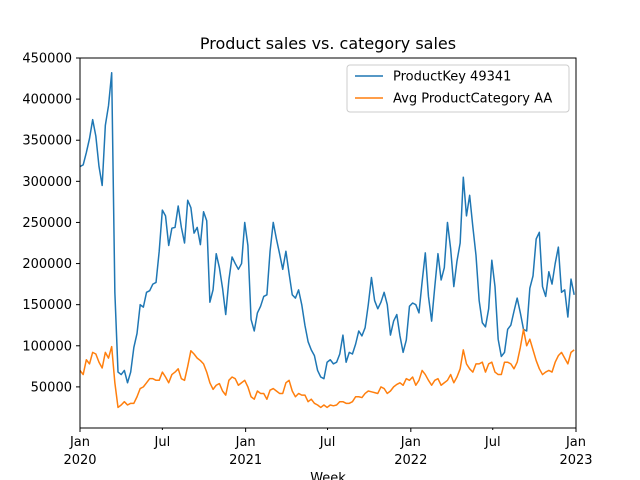  I want to click on y-tick-label: 350000, so click(47, 141).